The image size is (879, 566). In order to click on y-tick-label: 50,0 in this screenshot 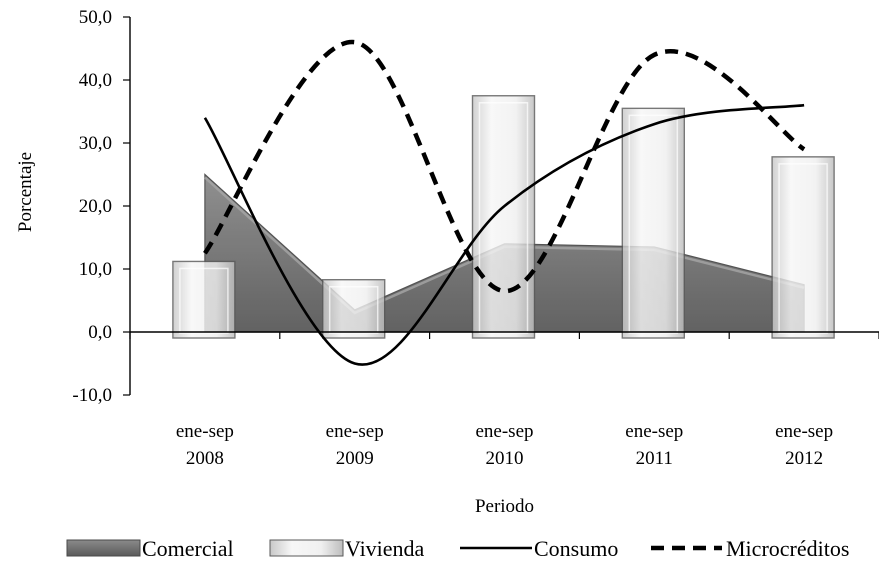, I will do `click(95, 17)`.